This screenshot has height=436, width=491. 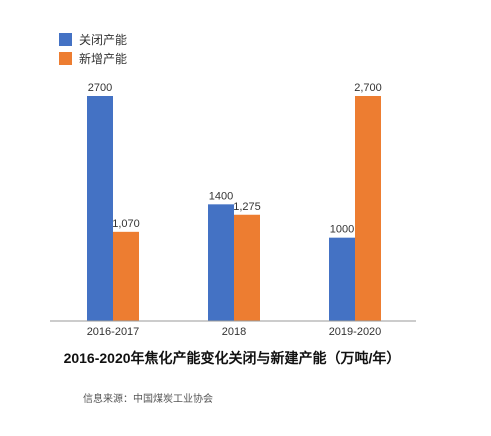 What do you see at coordinates (103, 40) in the screenshot?
I see `legend-label-closed: 关闭产能` at bounding box center [103, 40].